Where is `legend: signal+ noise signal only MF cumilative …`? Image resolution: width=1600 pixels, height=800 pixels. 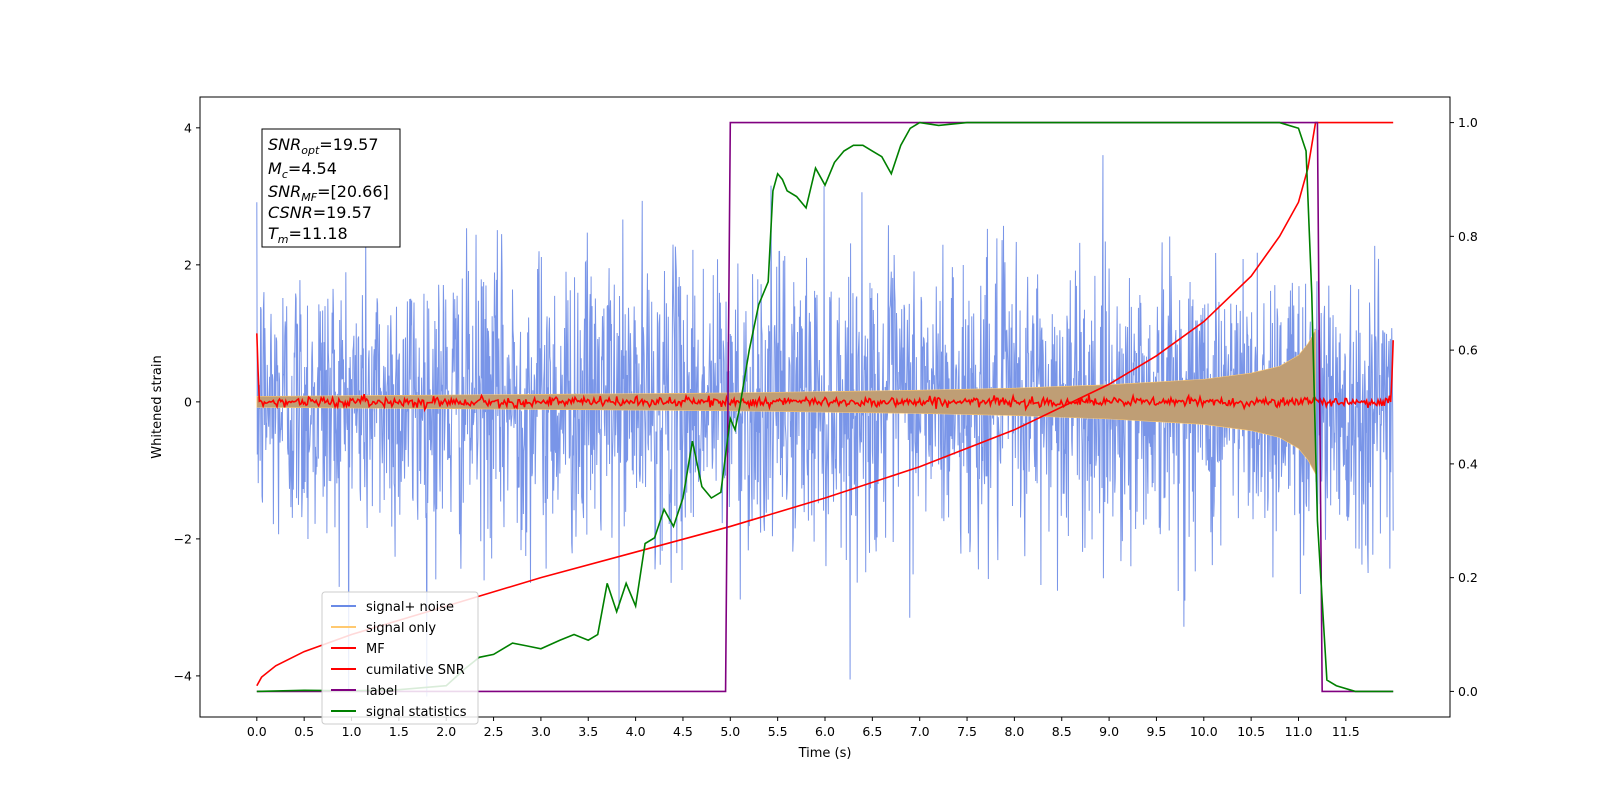 legend: signal+ noise signal only MF cumilative … is located at coordinates (400, 658).